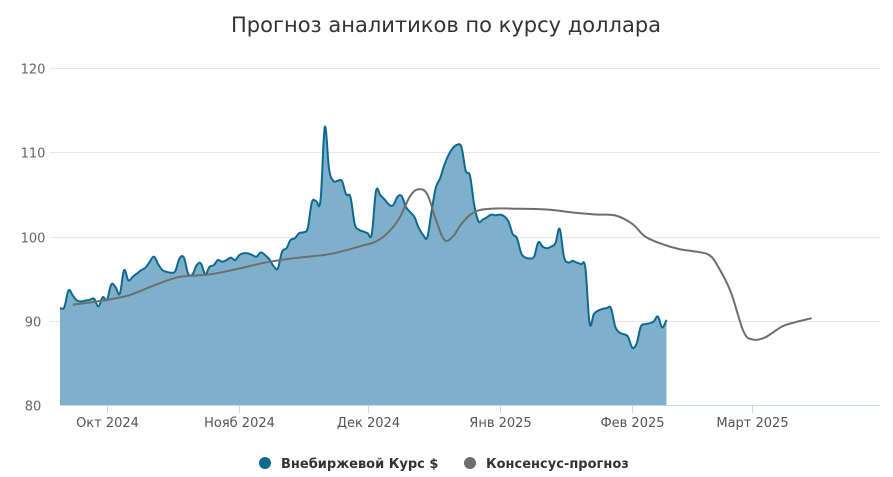  What do you see at coordinates (33, 70) in the screenshot?
I see `y-tick-label: 120` at bounding box center [33, 70].